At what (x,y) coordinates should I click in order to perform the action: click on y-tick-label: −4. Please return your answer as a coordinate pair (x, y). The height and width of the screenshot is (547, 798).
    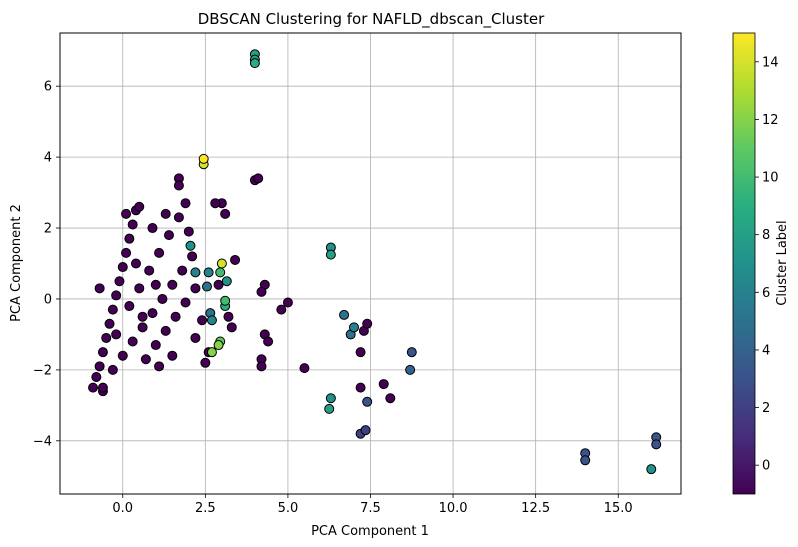
    Looking at the image, I should click on (42, 441).